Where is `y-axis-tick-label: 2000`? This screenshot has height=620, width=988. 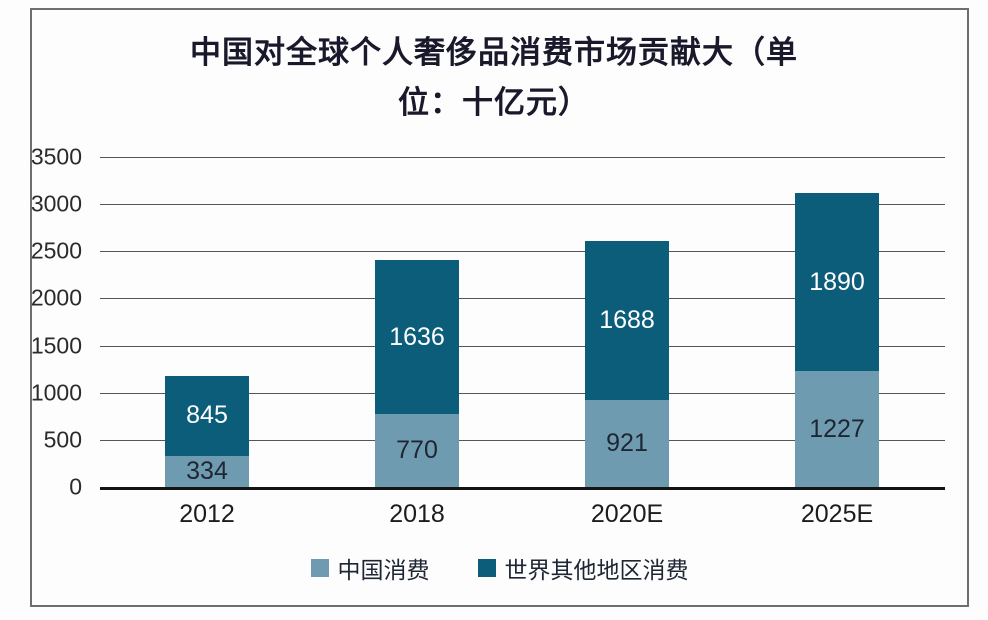 y-axis-tick-label: 2000 is located at coordinates (56, 297).